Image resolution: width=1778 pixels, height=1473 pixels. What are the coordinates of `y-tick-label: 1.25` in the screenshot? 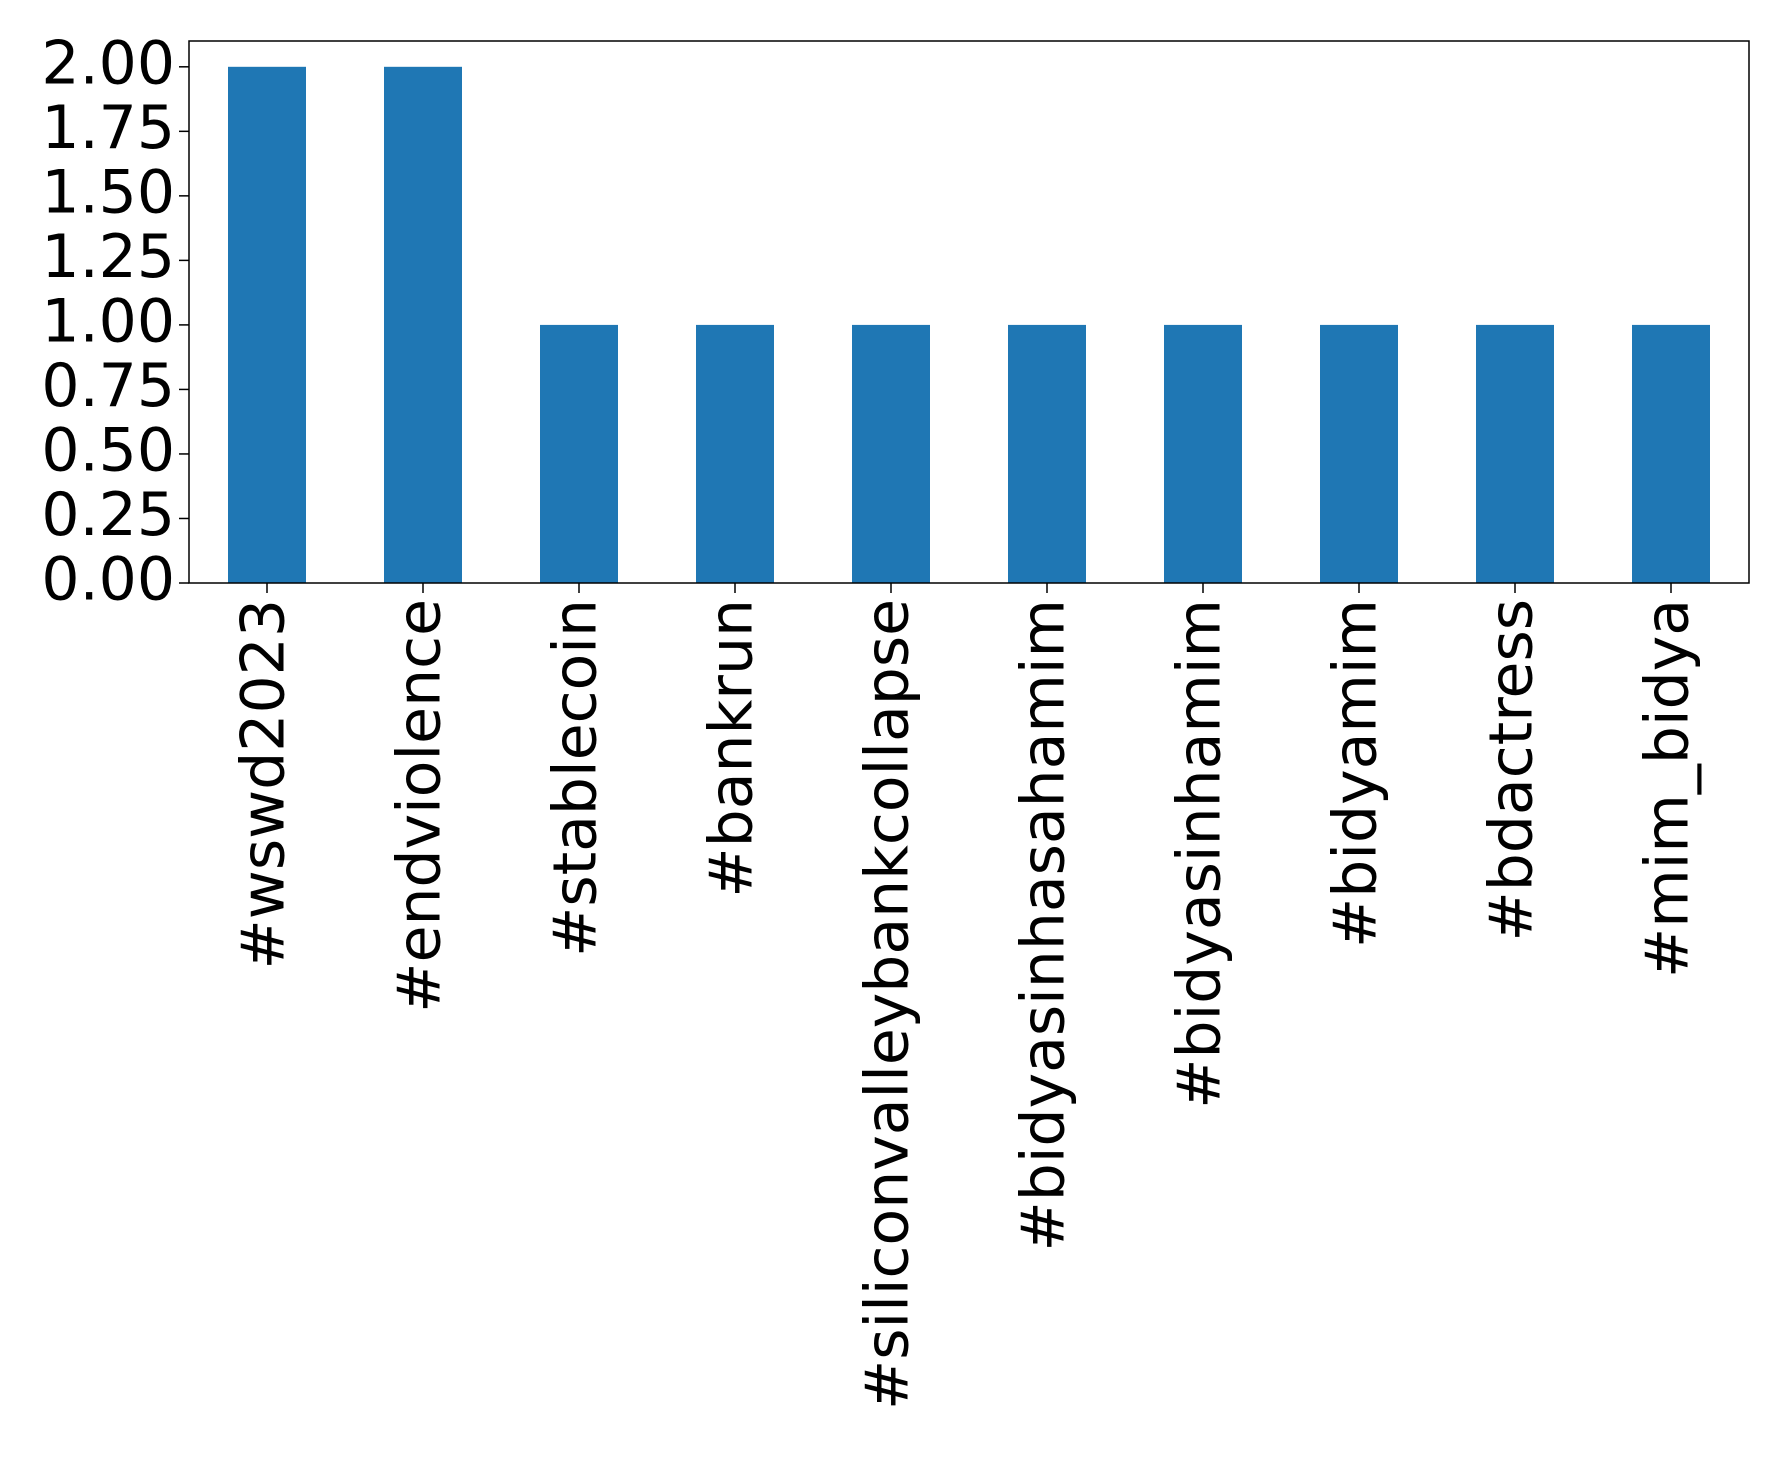 It's located at (108, 257).